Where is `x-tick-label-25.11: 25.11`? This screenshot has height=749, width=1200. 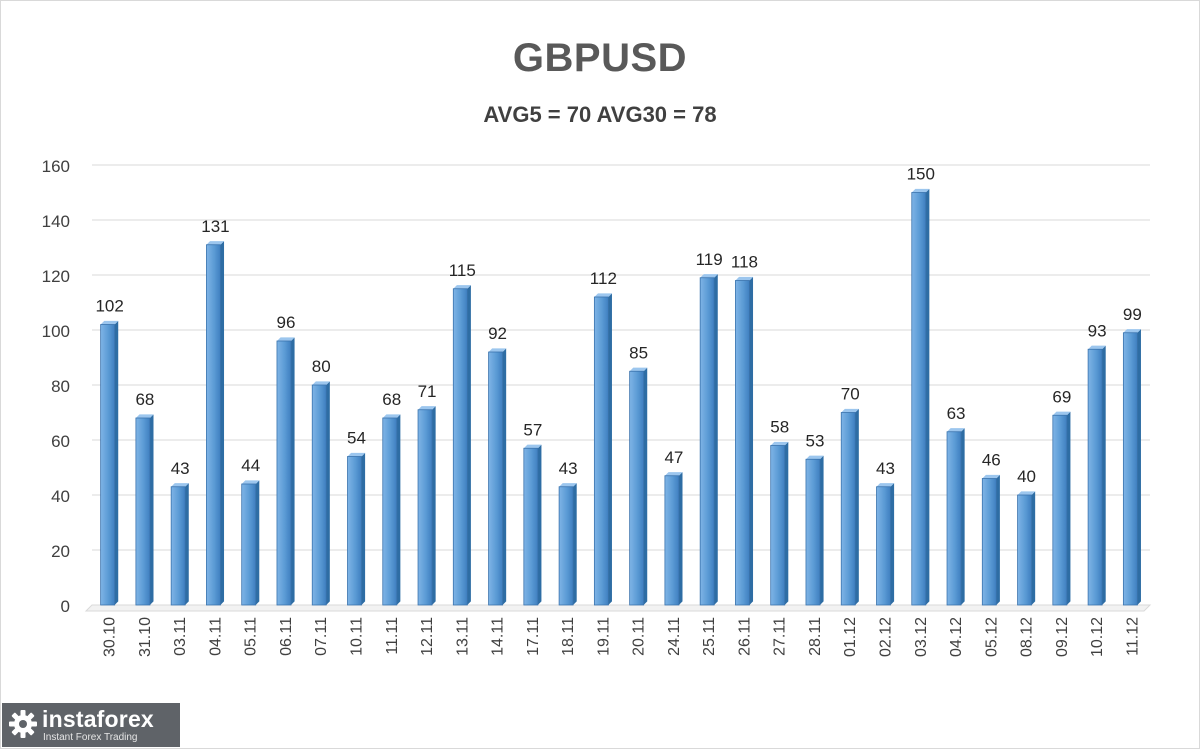 x-tick-label-25.11: 25.11 is located at coordinates (709, 636).